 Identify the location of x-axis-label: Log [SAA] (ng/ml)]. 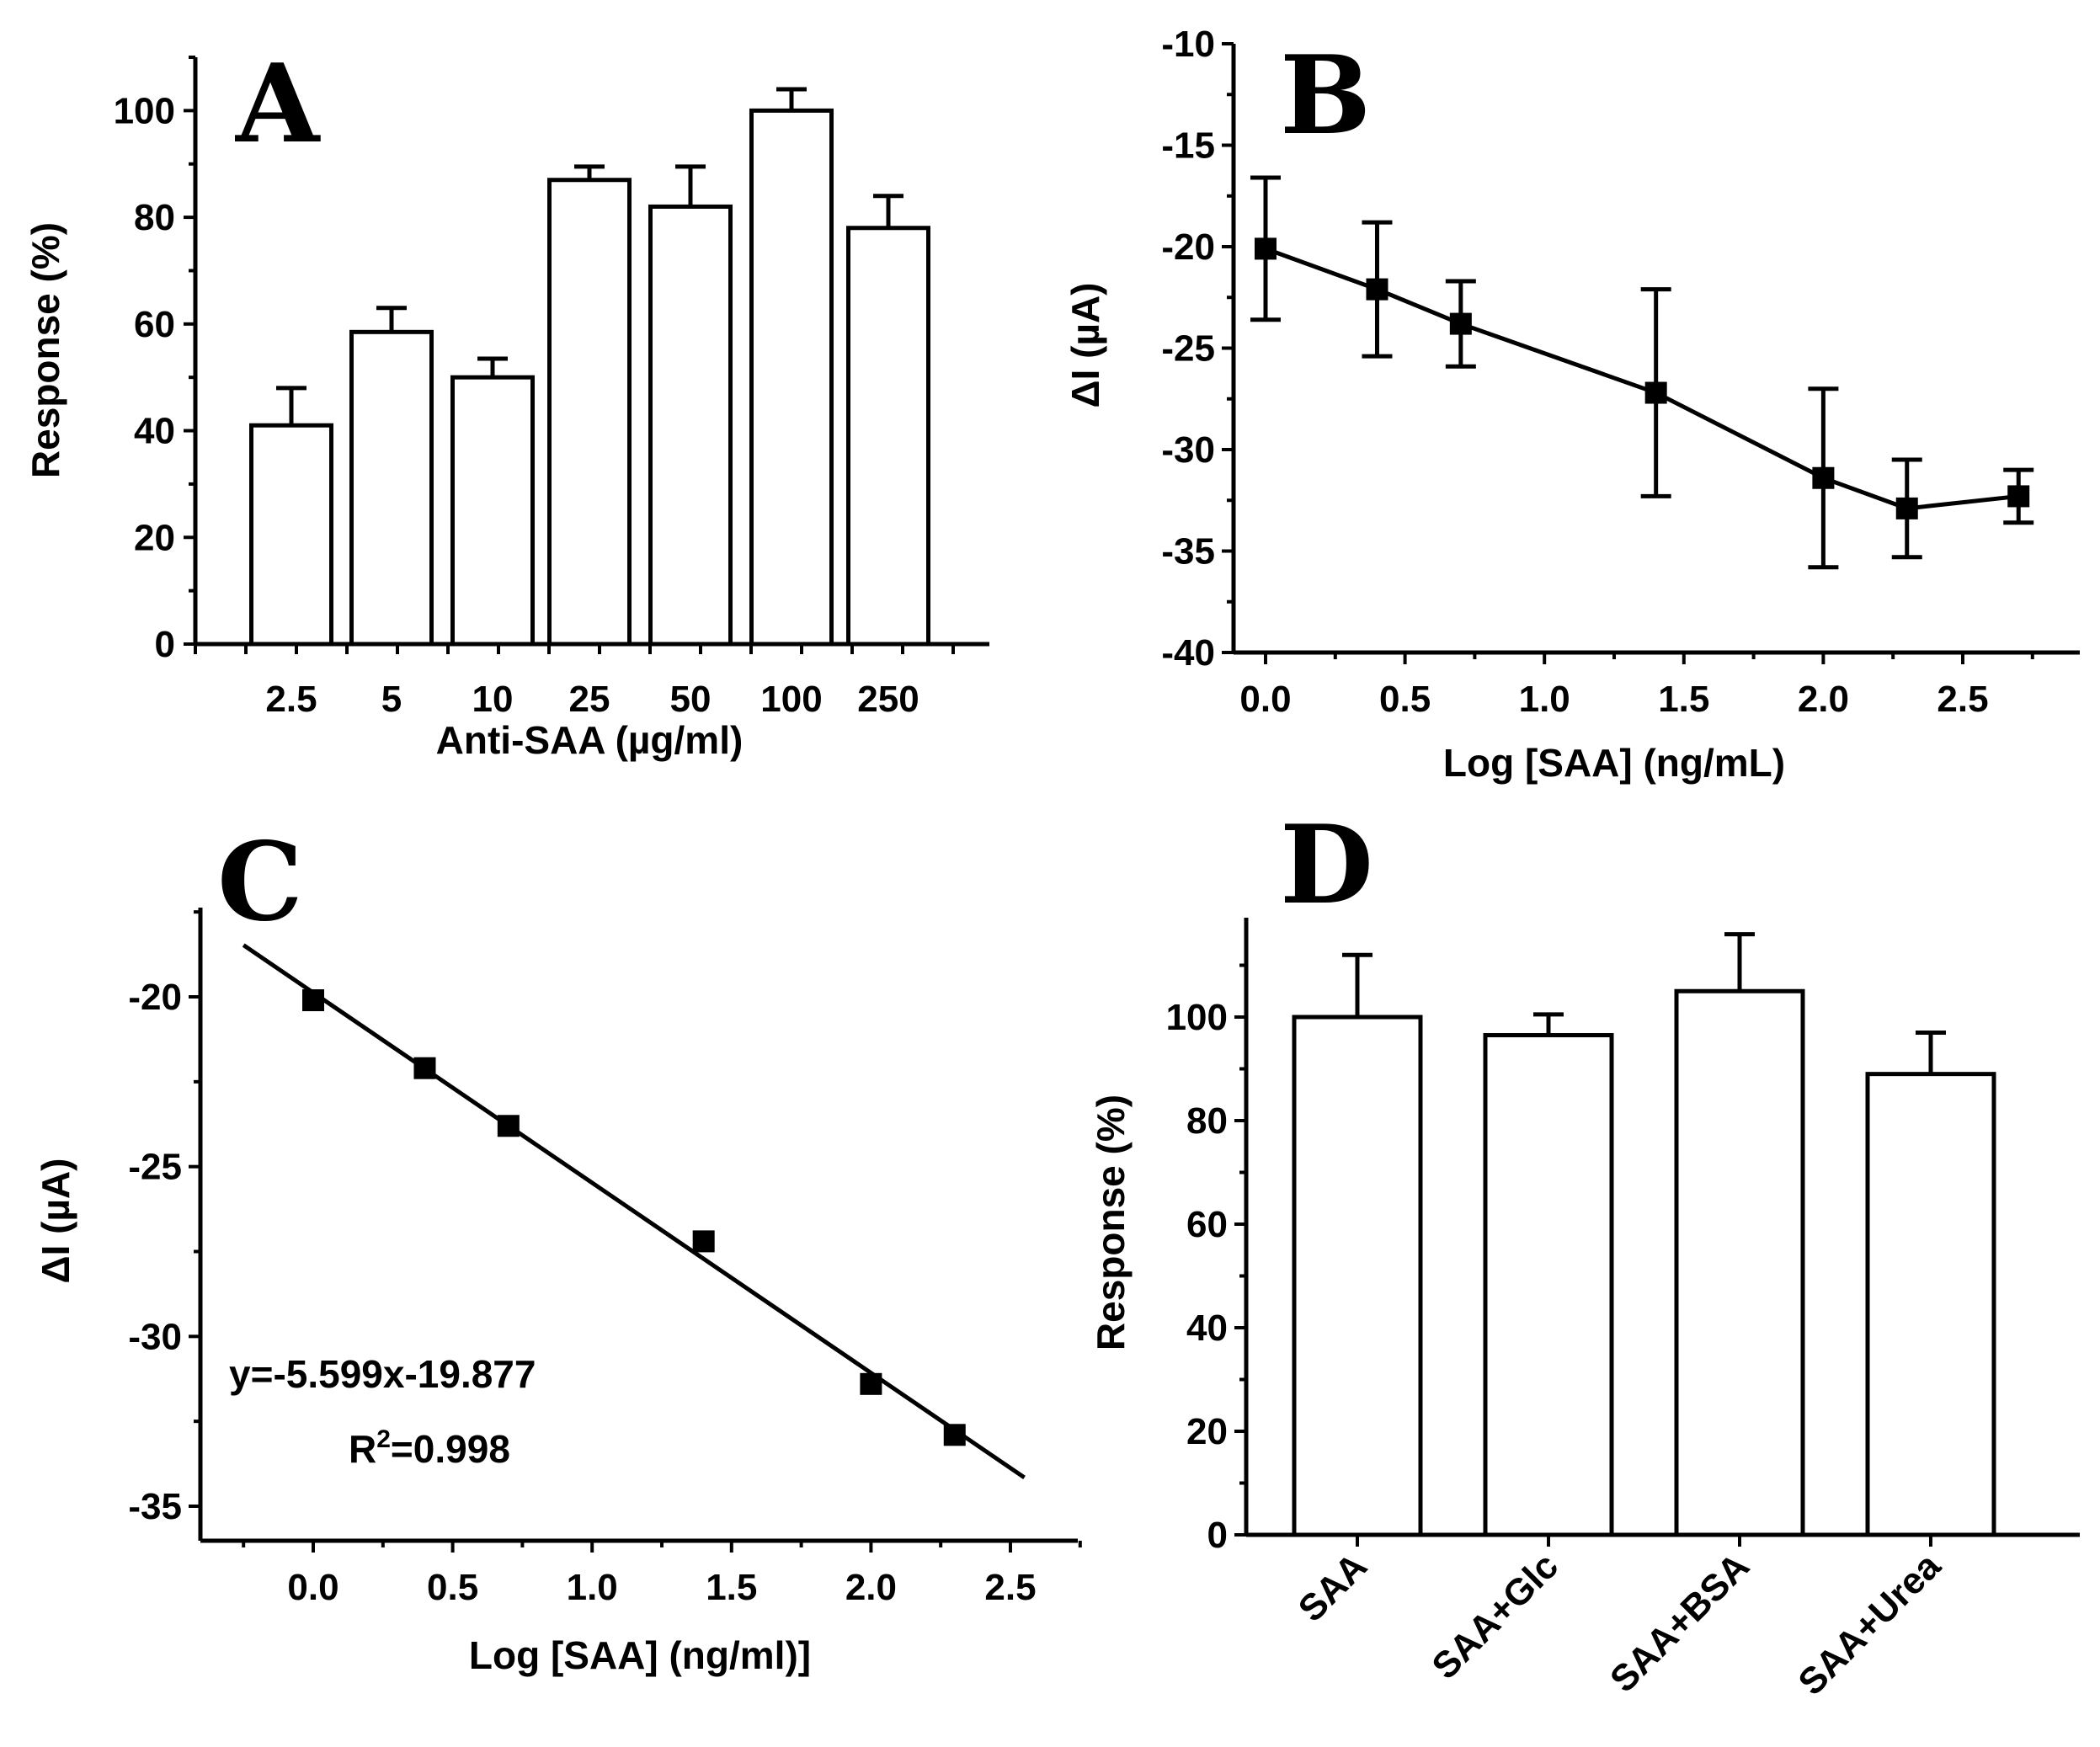
(640, 1655).